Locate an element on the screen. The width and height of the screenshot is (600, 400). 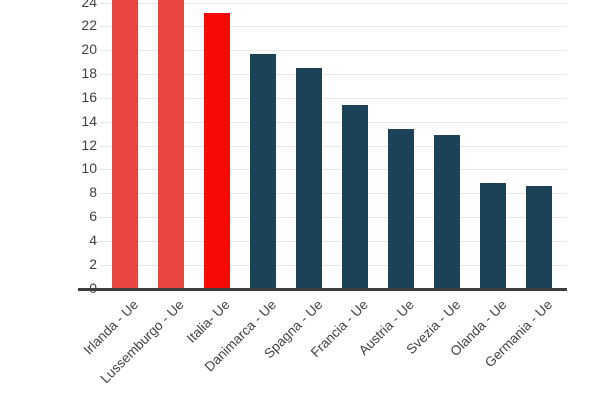
y-axis-tick-label: 8 is located at coordinates (93, 192).